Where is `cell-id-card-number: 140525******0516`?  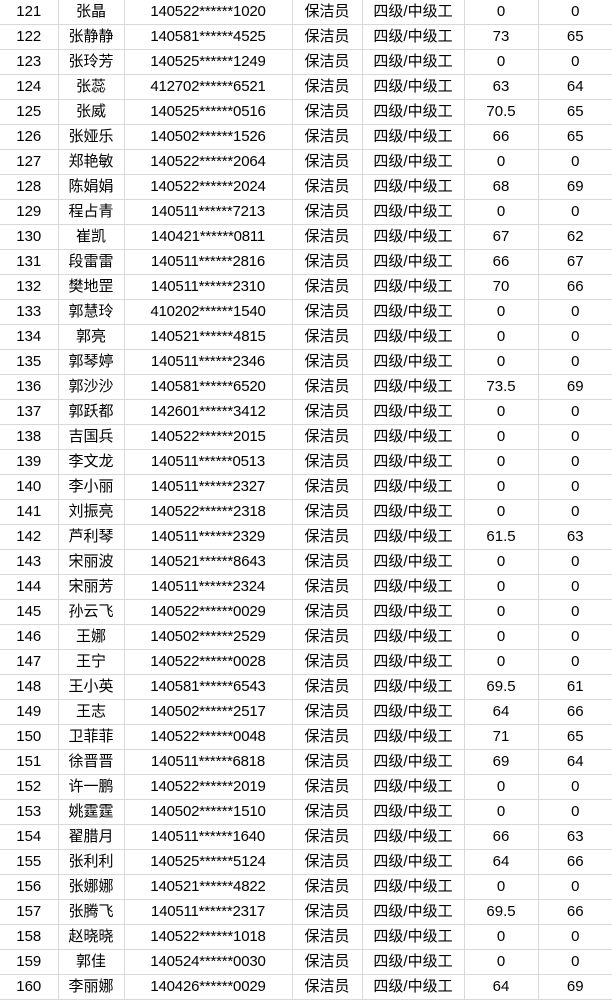 cell-id-card-number: 140525******0516 is located at coordinates (208, 112).